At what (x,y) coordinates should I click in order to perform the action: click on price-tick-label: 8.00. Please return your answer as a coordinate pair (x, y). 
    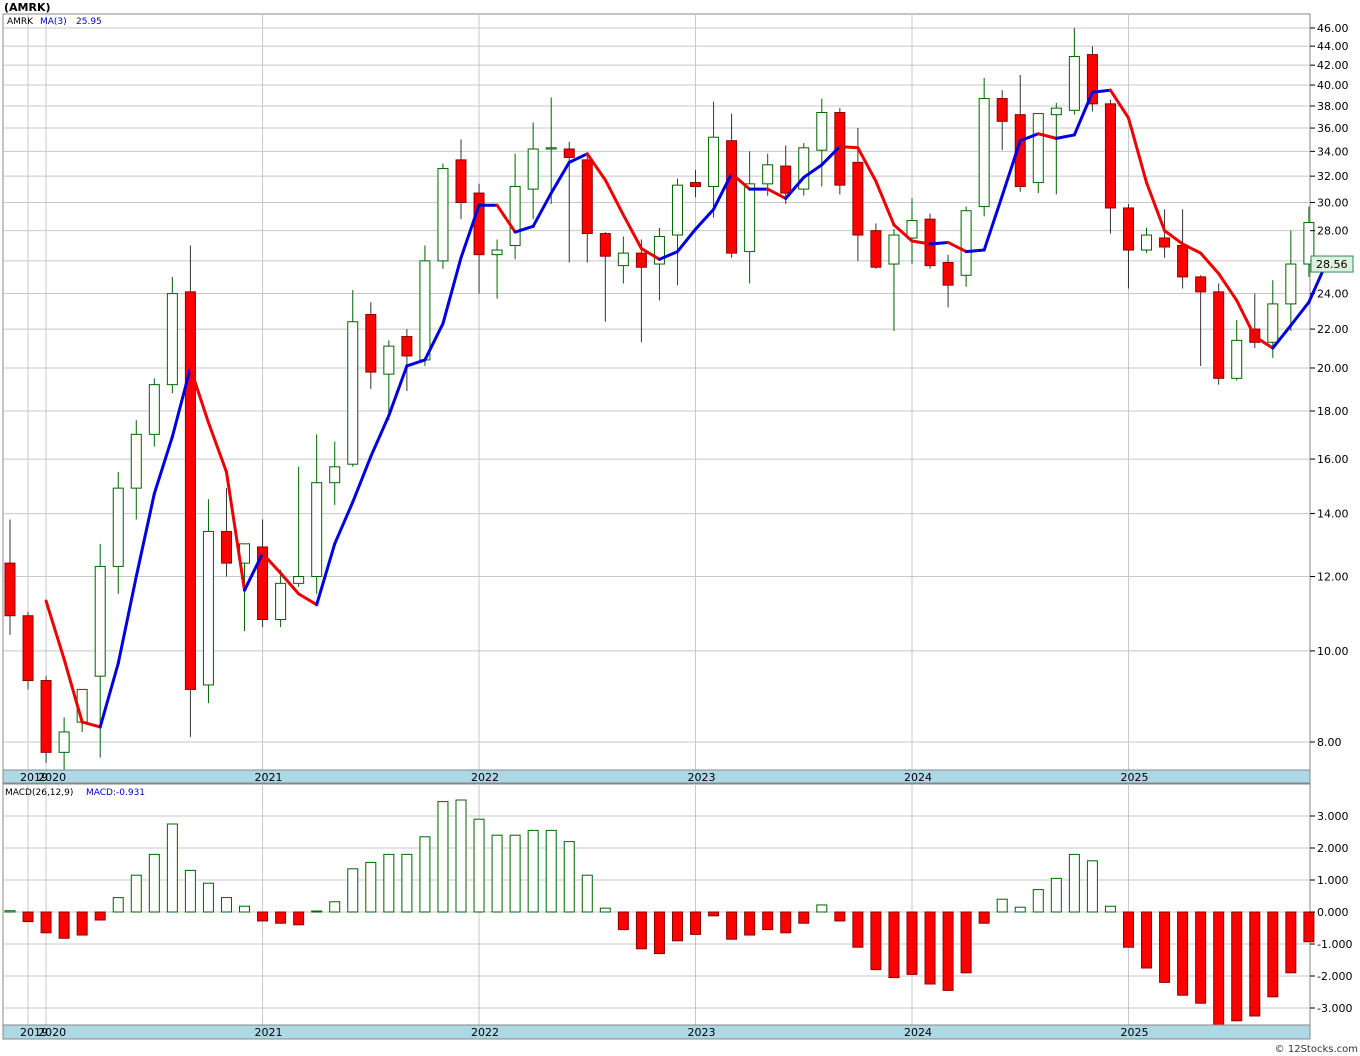
    Looking at the image, I should click on (1329, 742).